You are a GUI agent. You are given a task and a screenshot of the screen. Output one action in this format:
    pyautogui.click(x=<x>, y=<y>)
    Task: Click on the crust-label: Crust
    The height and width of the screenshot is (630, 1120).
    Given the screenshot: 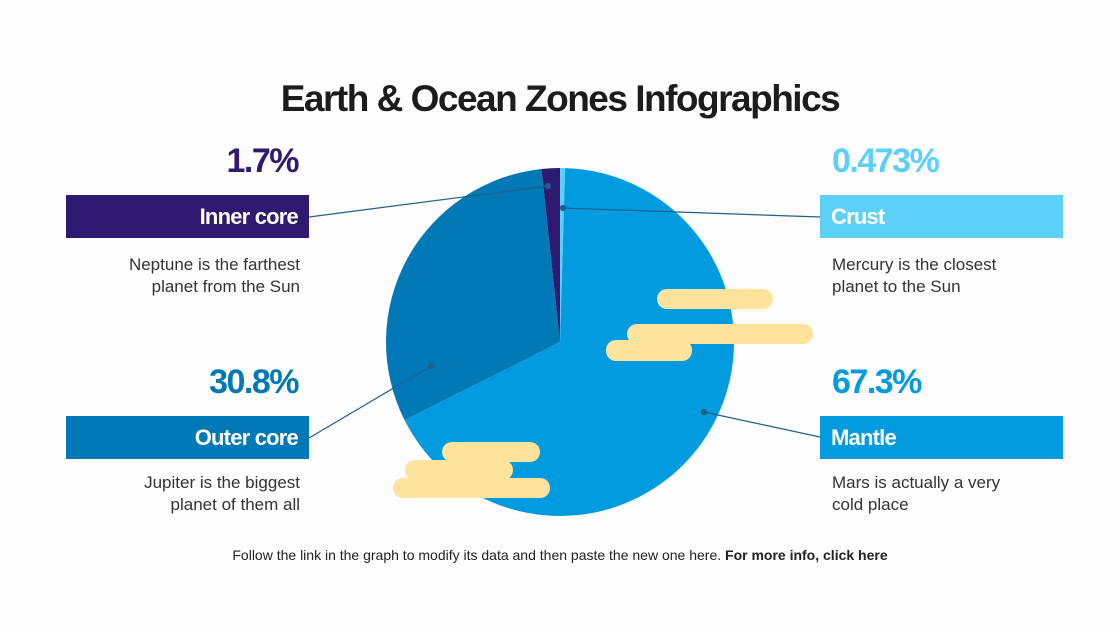 What is the action you would take?
    pyautogui.click(x=941, y=216)
    